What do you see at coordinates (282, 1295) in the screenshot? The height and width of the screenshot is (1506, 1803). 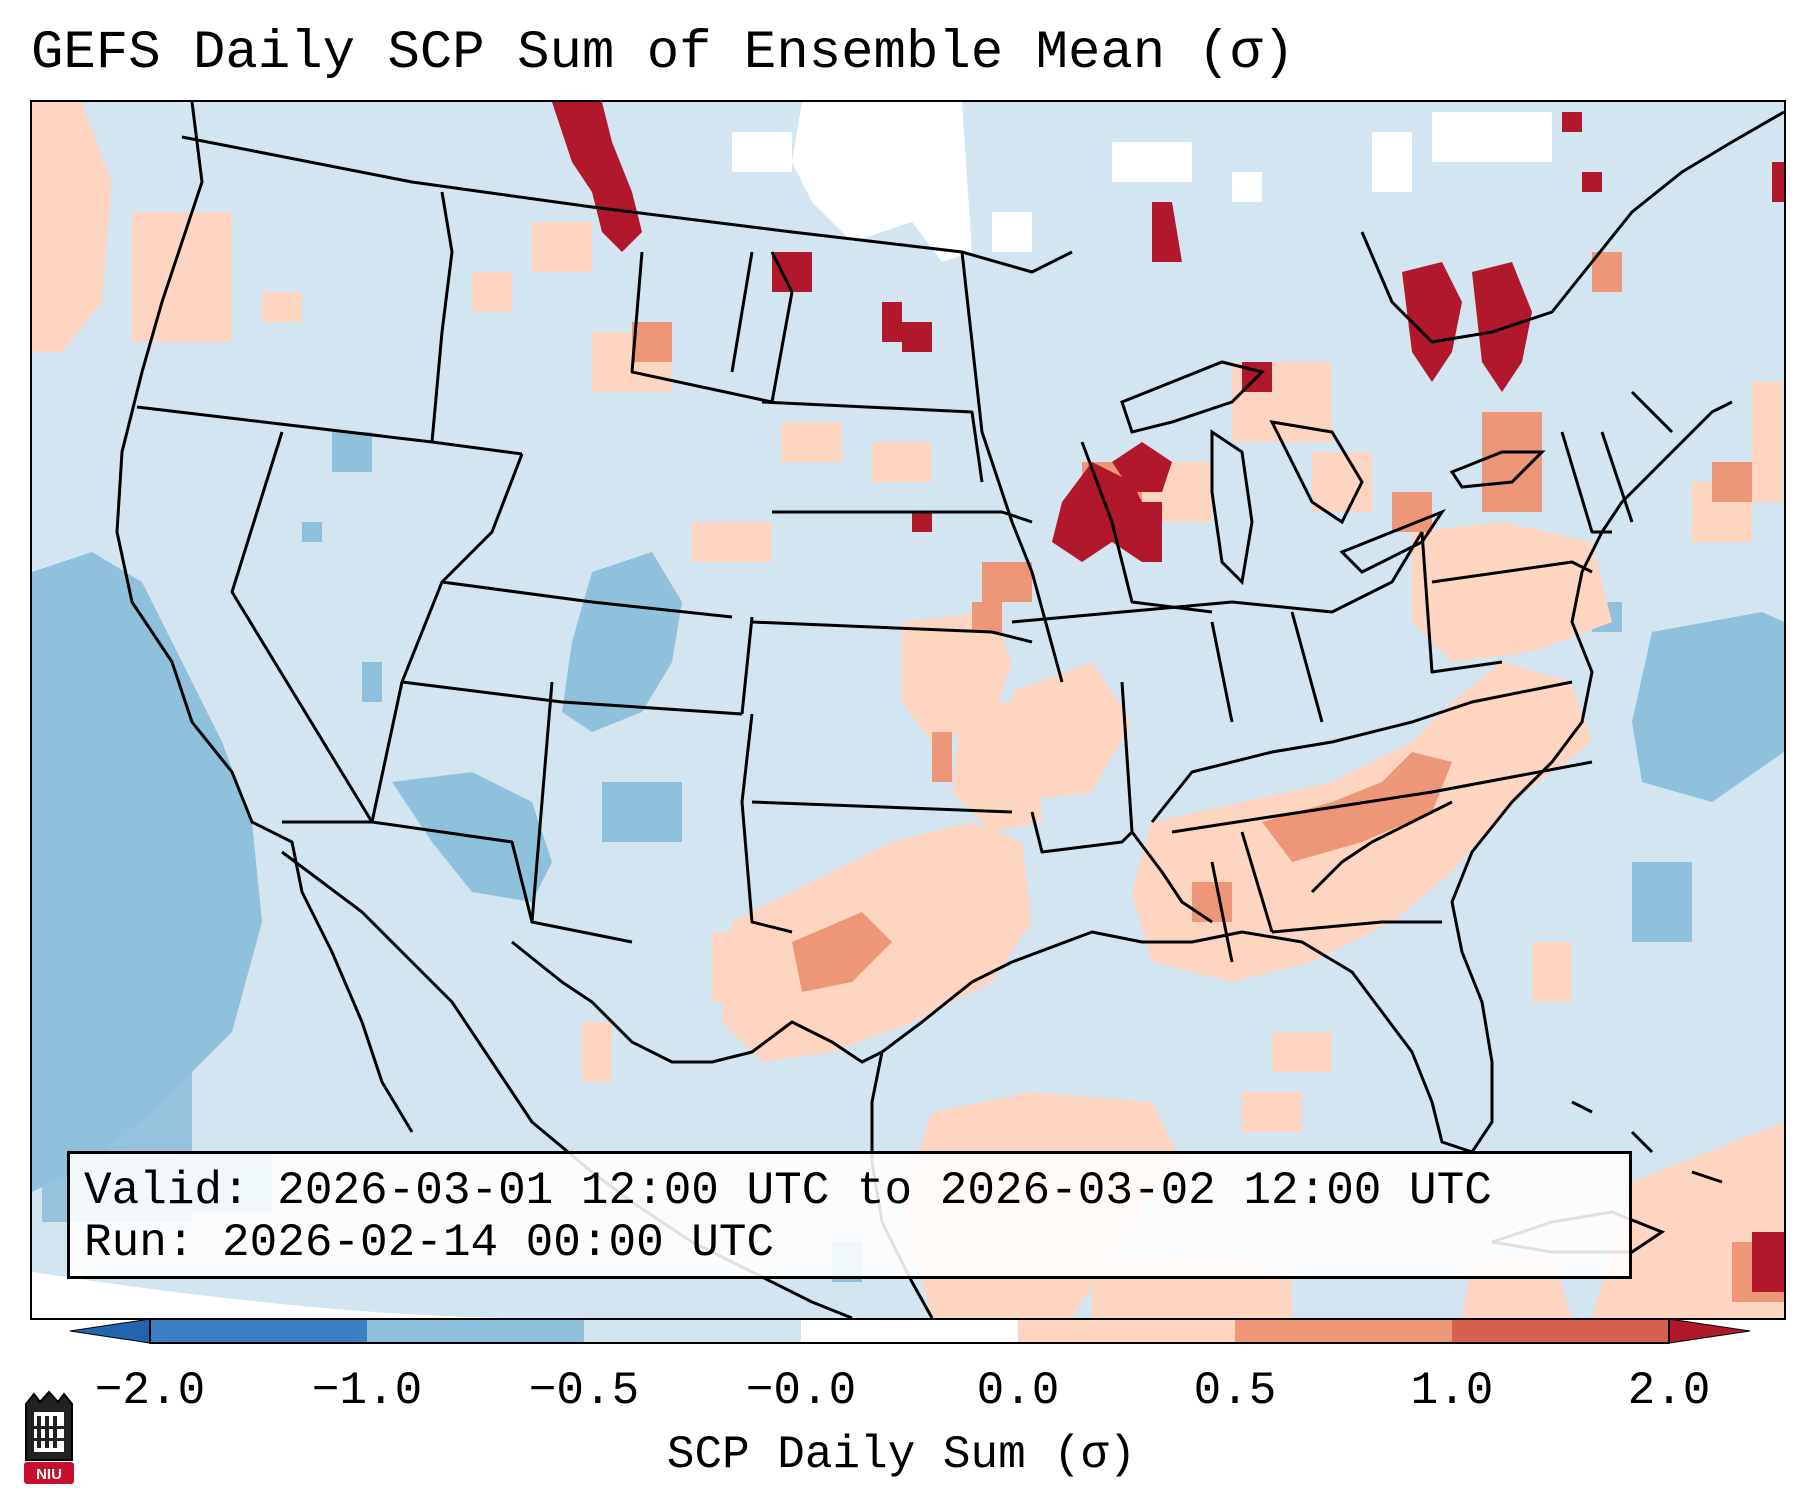 I see `projection-edge` at bounding box center [282, 1295].